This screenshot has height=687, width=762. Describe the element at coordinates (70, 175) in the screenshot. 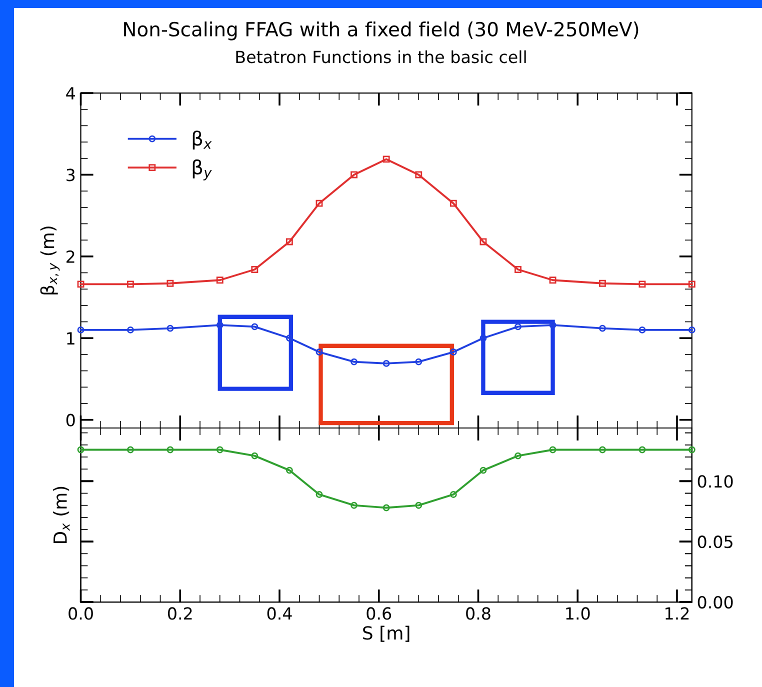

I see `y-tick-label: 3` at that location.